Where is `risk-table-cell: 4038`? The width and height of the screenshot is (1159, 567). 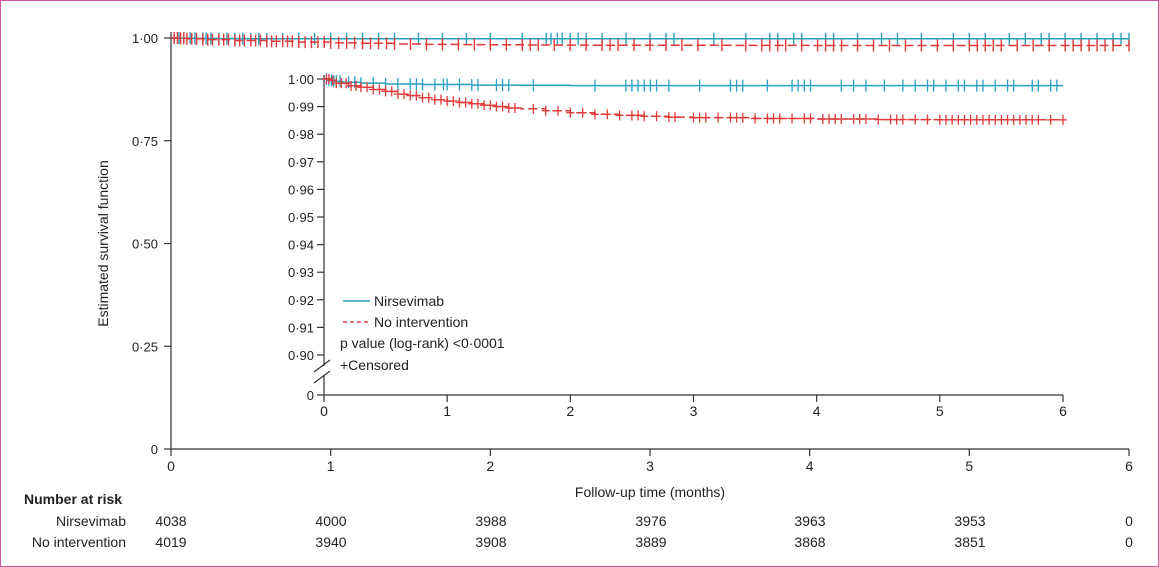 risk-table-cell: 4038 is located at coordinates (170, 521).